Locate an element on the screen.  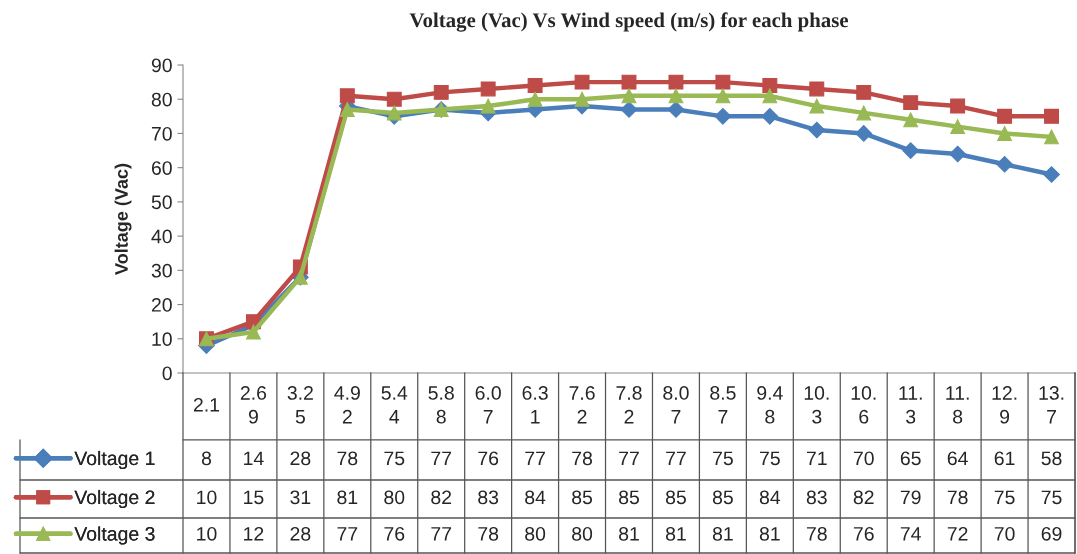
y-tick-label: 40 is located at coordinates (161, 236).